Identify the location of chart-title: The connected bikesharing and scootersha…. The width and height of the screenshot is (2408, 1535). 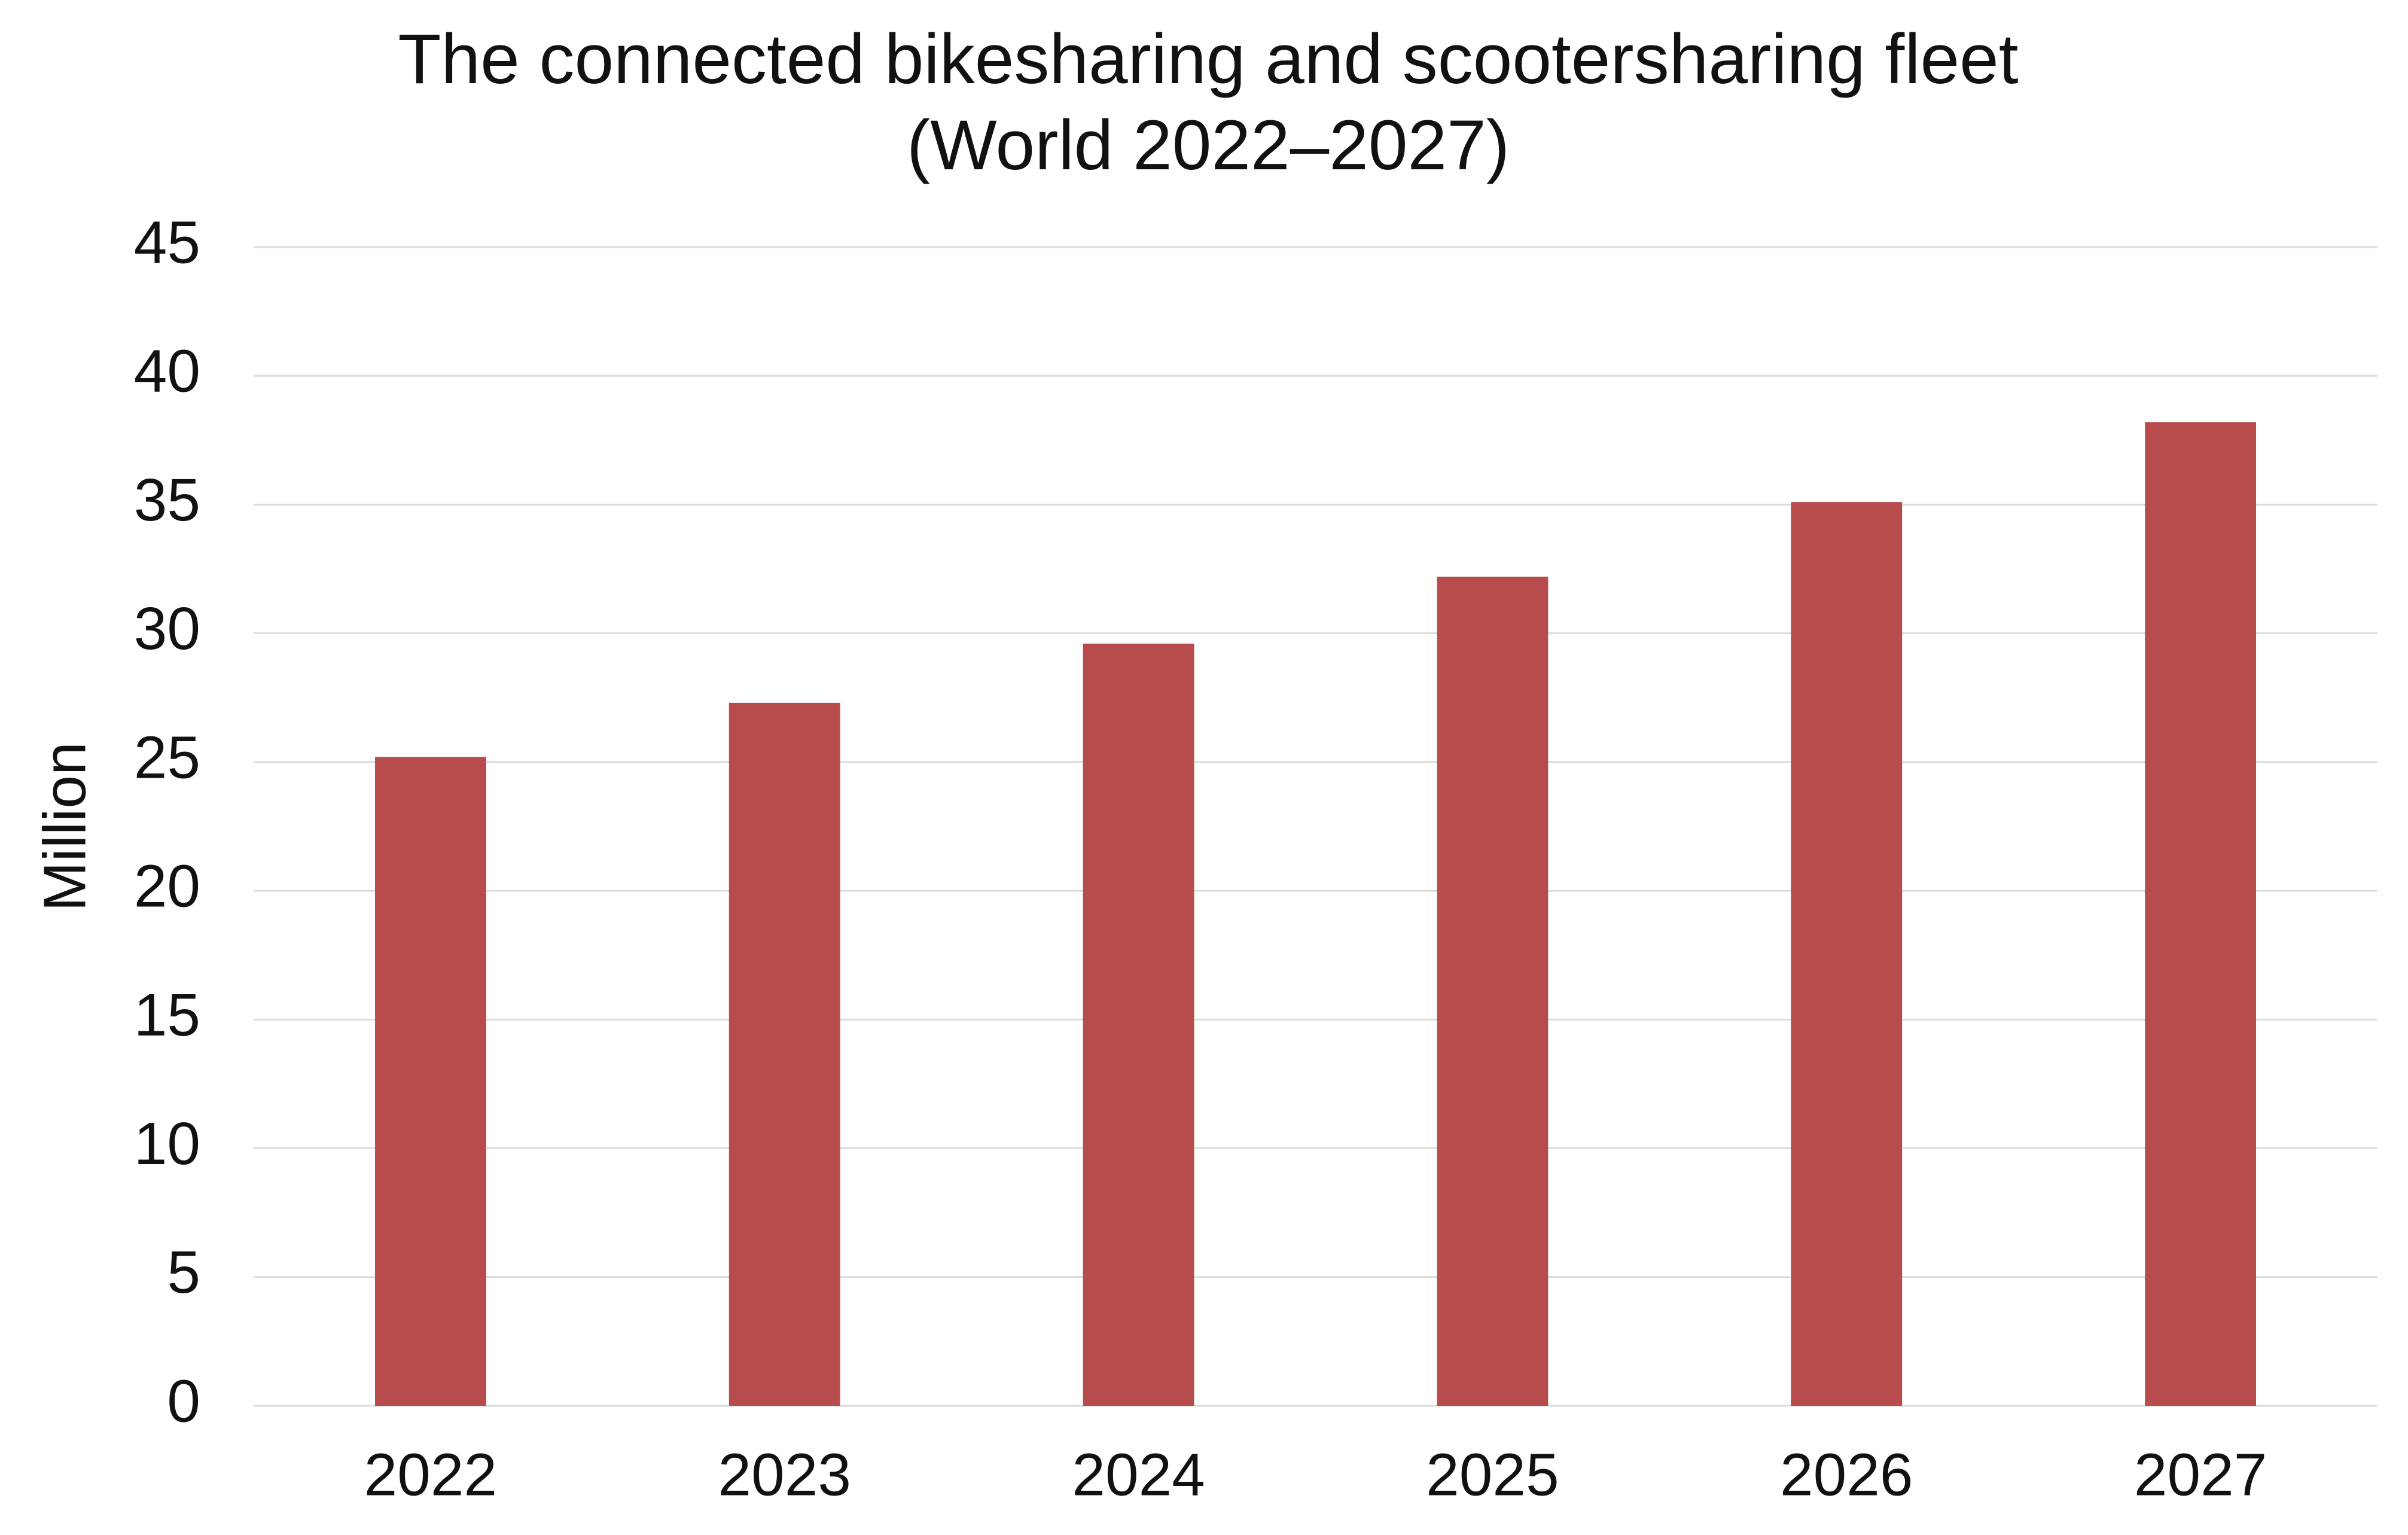
(1208, 60).